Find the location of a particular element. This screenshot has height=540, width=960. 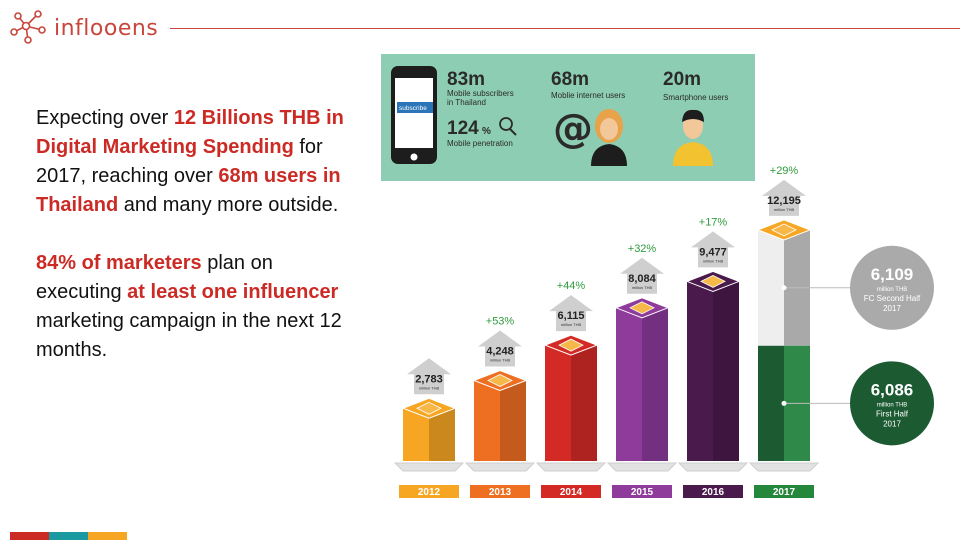

phone-screen-text: subscribe is located at coordinates (413, 108).